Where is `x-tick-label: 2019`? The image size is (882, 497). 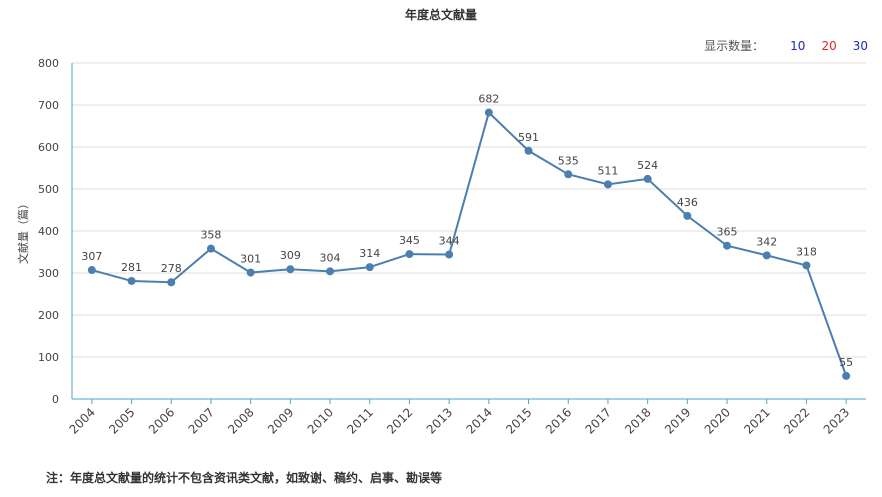
x-tick-label: 2019 is located at coordinates (677, 420).